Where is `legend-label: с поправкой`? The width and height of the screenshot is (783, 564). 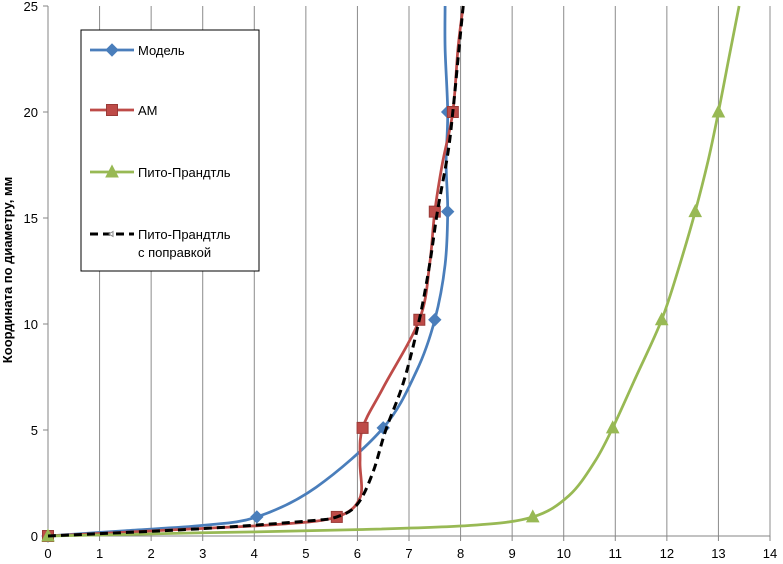 legend-label: с поправкой is located at coordinates (174, 252).